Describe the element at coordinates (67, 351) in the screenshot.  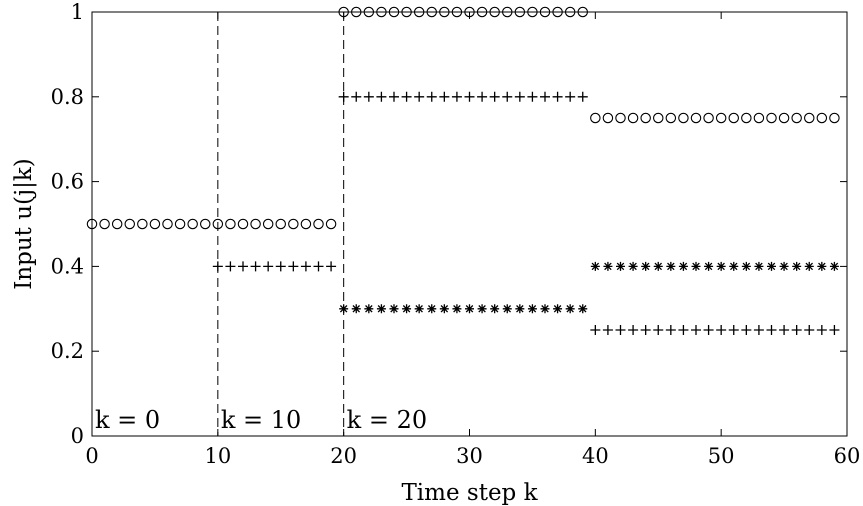
I see `y-tick-label: 0.2` at that location.